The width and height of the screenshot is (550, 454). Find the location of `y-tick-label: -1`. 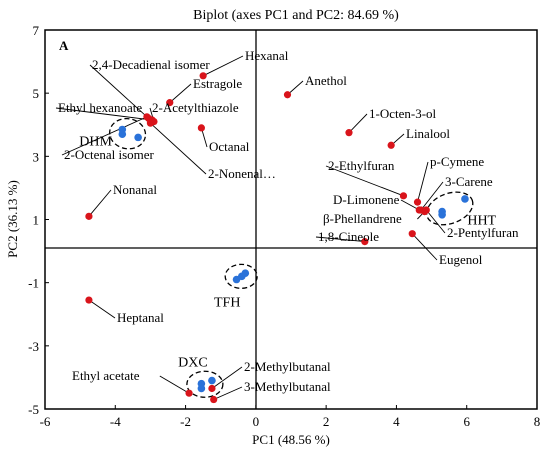

y-tick-label: -1 is located at coordinates (33, 283).